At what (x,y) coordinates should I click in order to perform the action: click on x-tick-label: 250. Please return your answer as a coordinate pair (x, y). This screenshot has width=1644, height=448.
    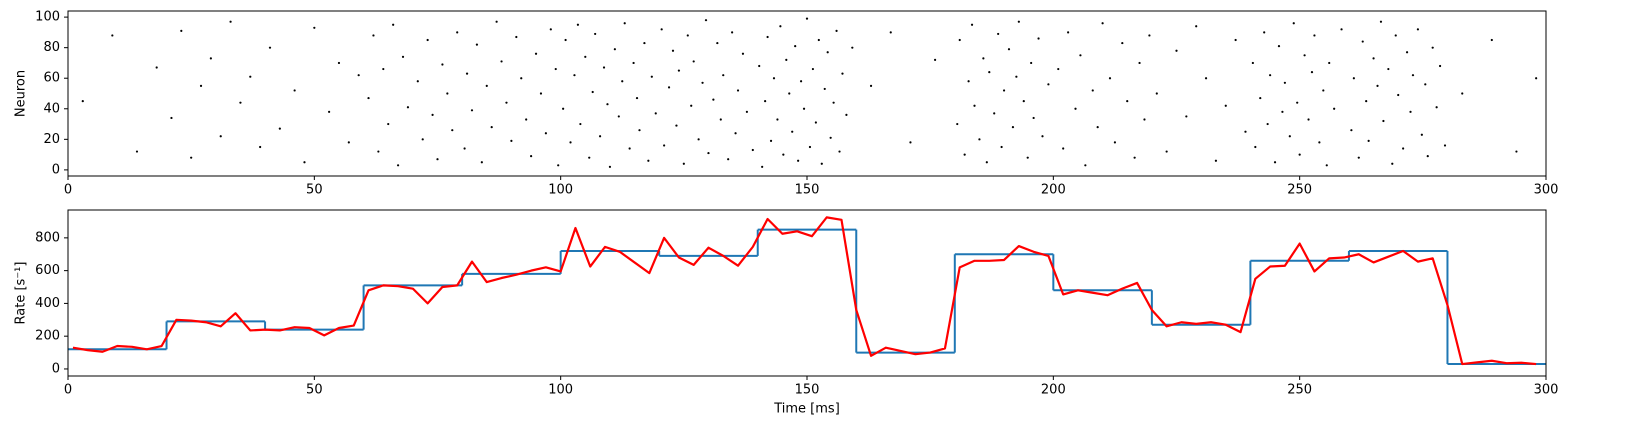
    Looking at the image, I should click on (1299, 190).